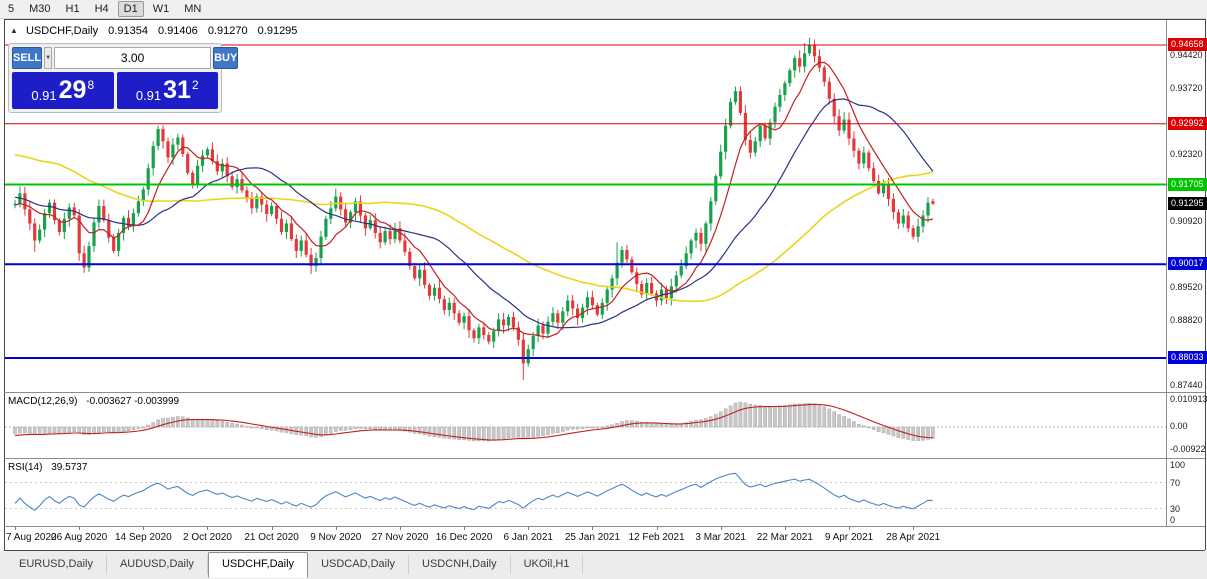 The image size is (1207, 579). Describe the element at coordinates (604, 458) in the screenshot. I see `rsi-panel-splitter` at that location.